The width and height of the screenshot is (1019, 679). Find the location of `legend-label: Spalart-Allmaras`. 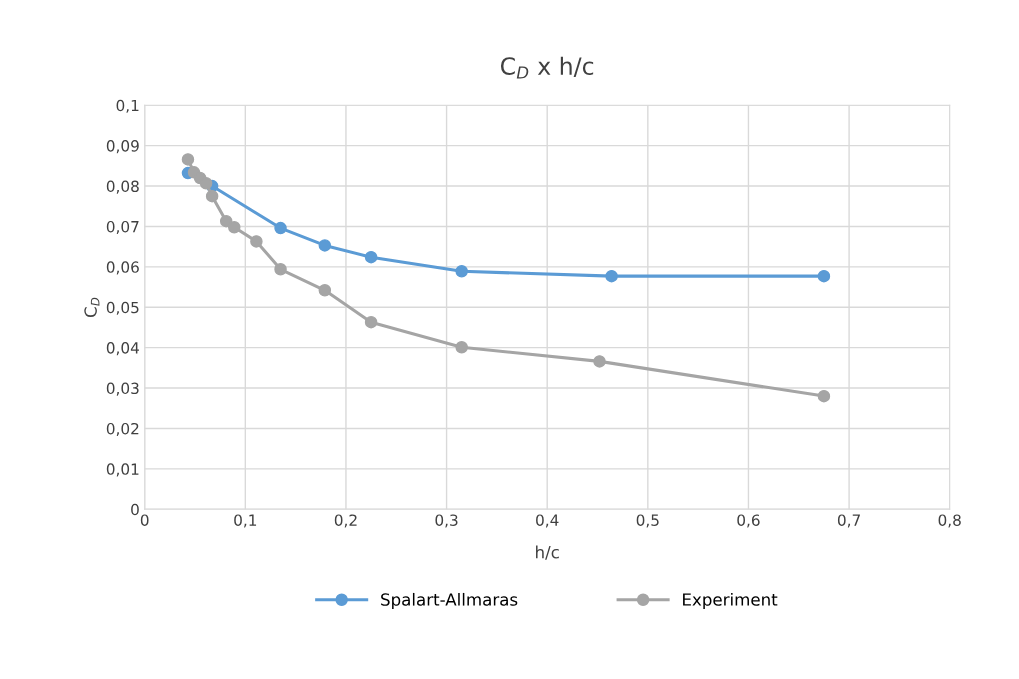

legend-label: Spalart-Allmaras is located at coordinates (449, 601).